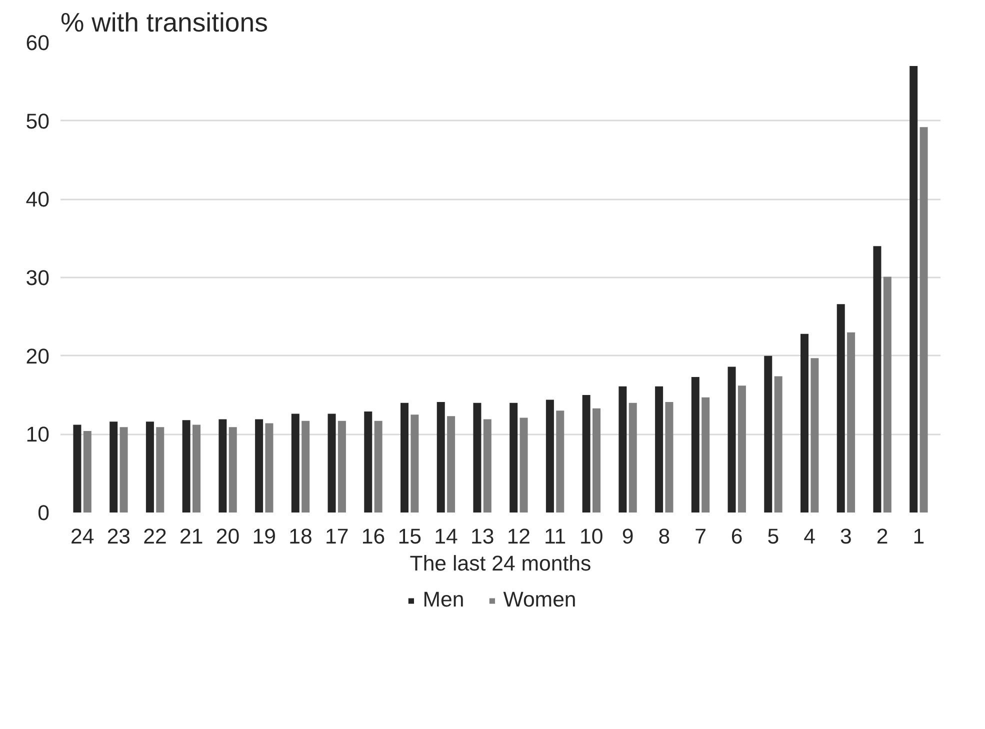 The width and height of the screenshot is (985, 729). Describe the element at coordinates (918, 536) in the screenshot. I see `x-tick-label: 1` at that location.